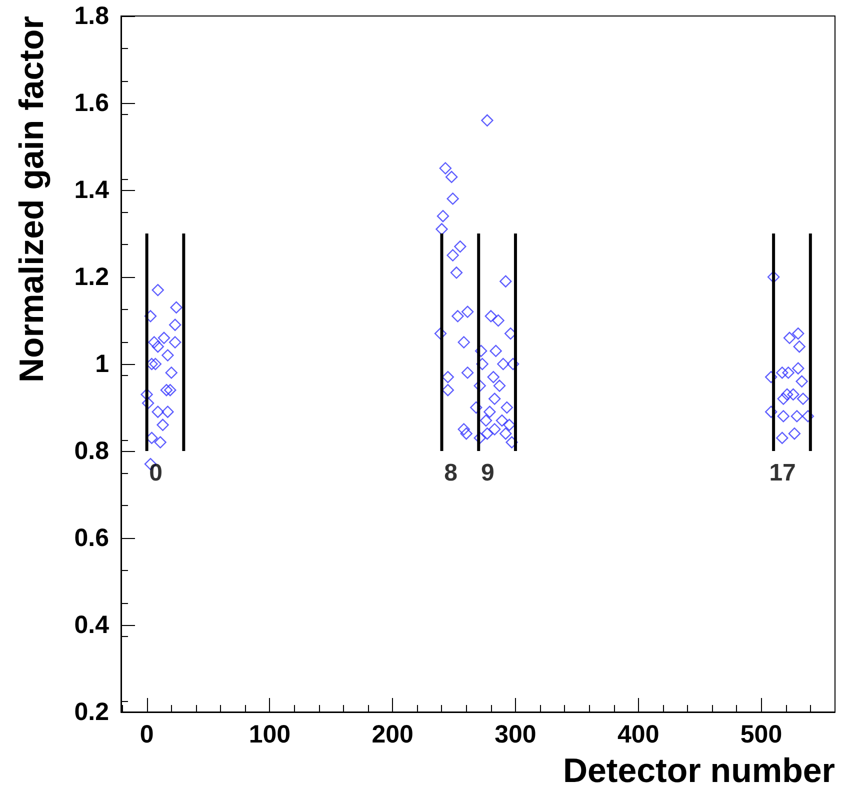 The width and height of the screenshot is (844, 796). Describe the element at coordinates (393, 734) in the screenshot. I see `x-tick-label: 200` at that location.